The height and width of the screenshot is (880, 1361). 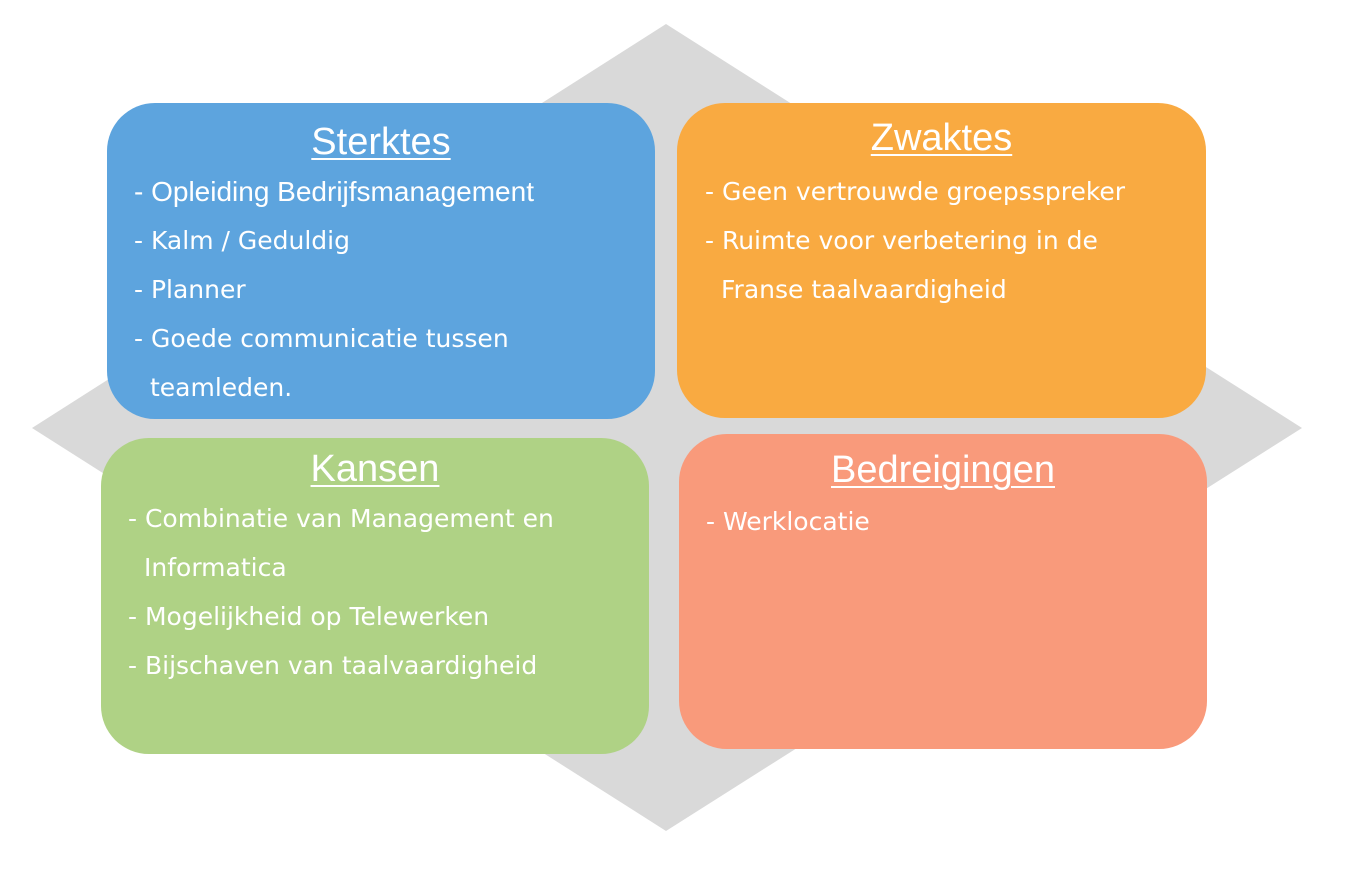 I want to click on weaknesses-item-continued: Franse taalvaardigheid, so click(x=915, y=289).